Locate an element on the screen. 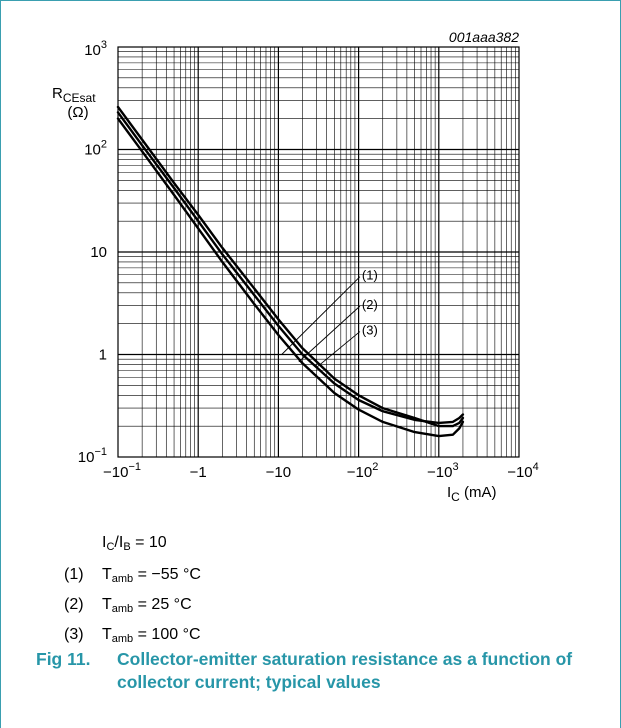 The image size is (621, 728). note-item-3: (3) Tamb = 100 °C is located at coordinates (132, 635).